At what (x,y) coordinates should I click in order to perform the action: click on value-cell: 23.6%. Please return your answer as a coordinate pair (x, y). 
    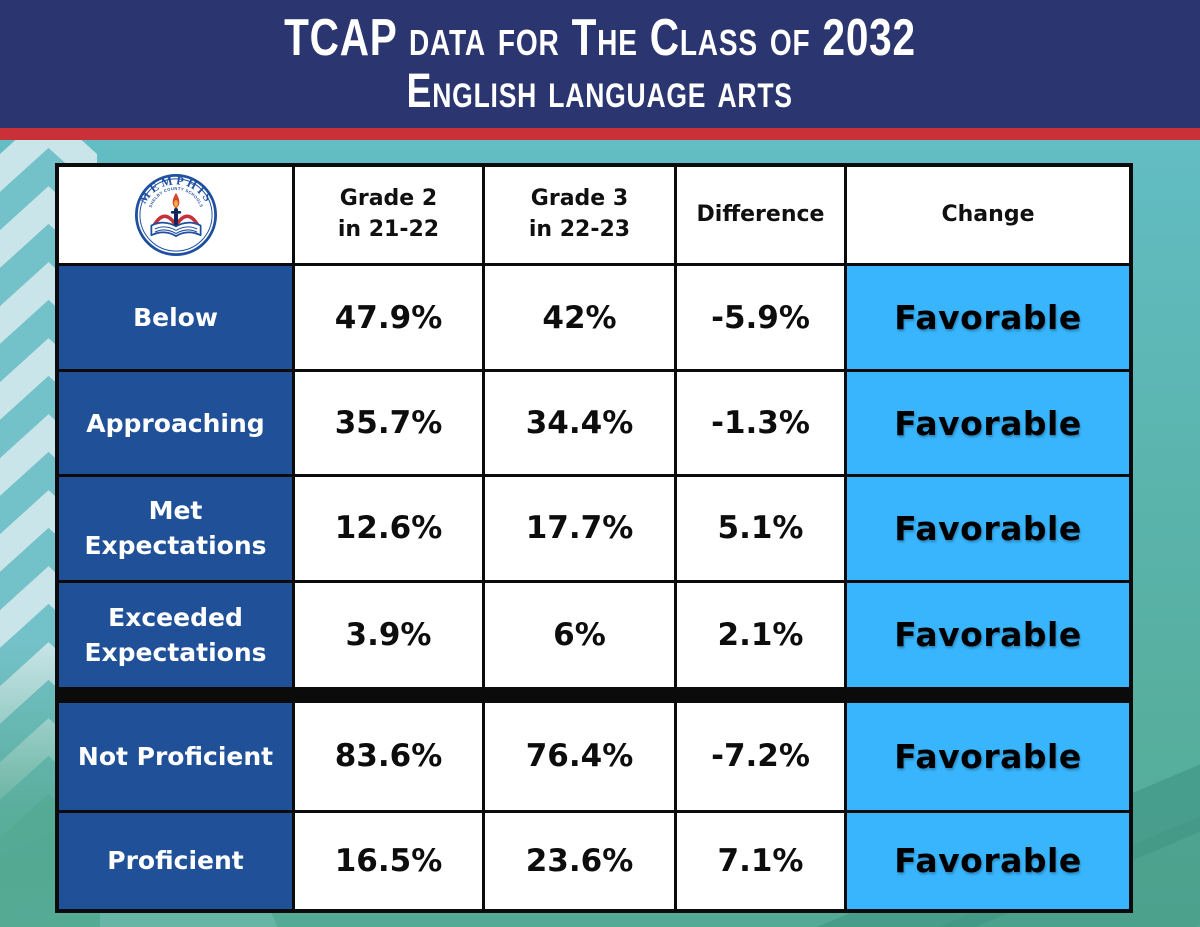
    Looking at the image, I should click on (579, 860).